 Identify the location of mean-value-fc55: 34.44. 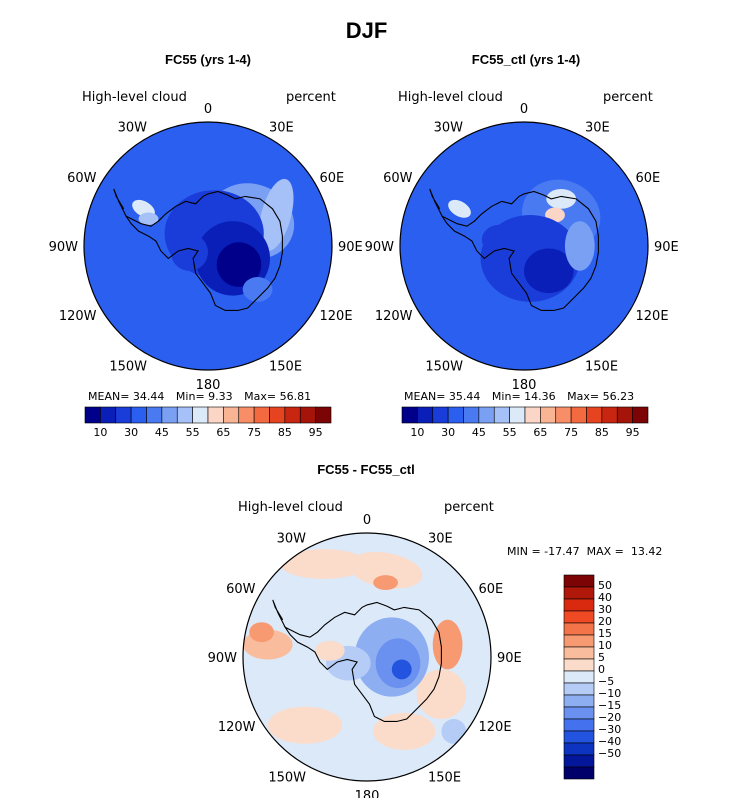
(148, 396).